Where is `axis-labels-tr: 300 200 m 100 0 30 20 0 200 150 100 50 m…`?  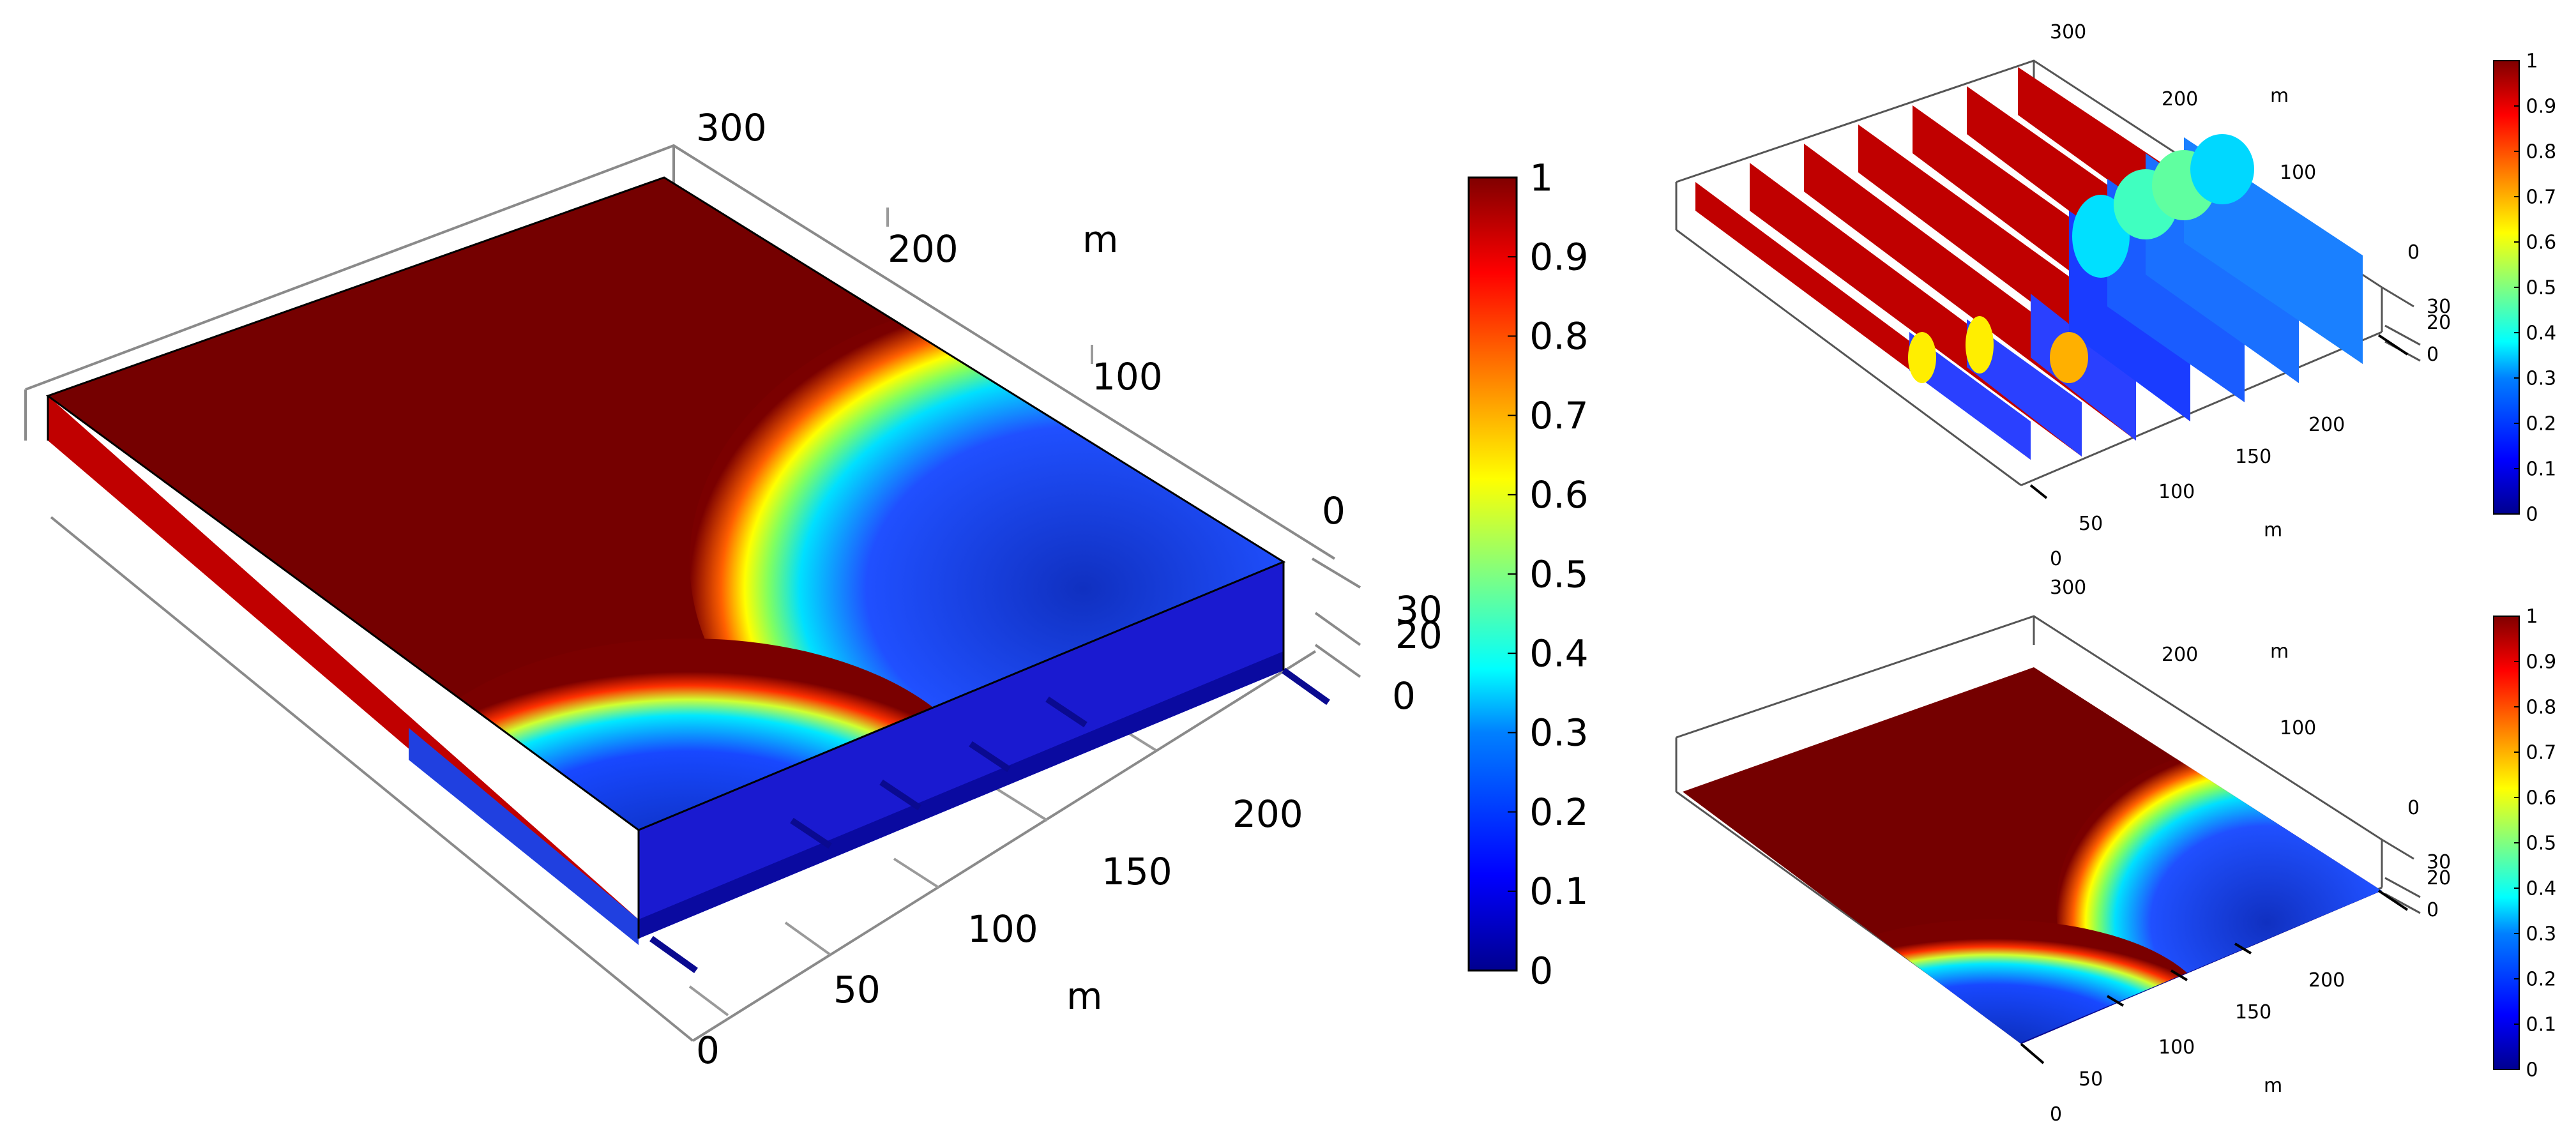 axis-labels-tr: 300 200 m 100 0 30 20 0 200 150 100 50 m… is located at coordinates (2250, 295).